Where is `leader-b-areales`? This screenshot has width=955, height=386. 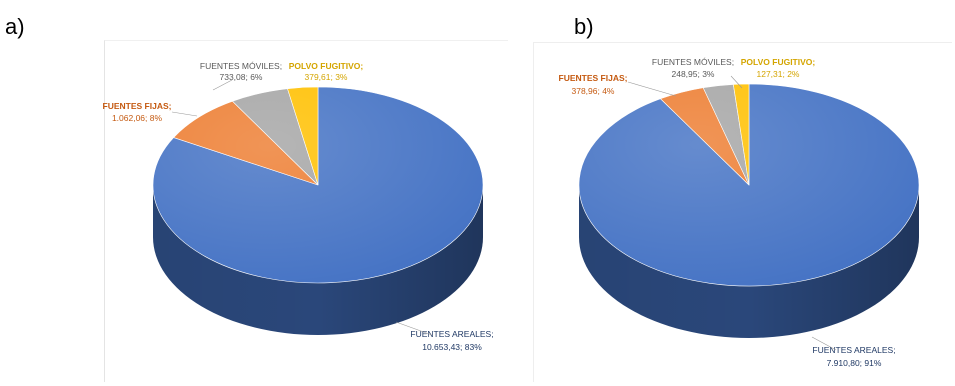 leader-b-areales is located at coordinates (824, 343).